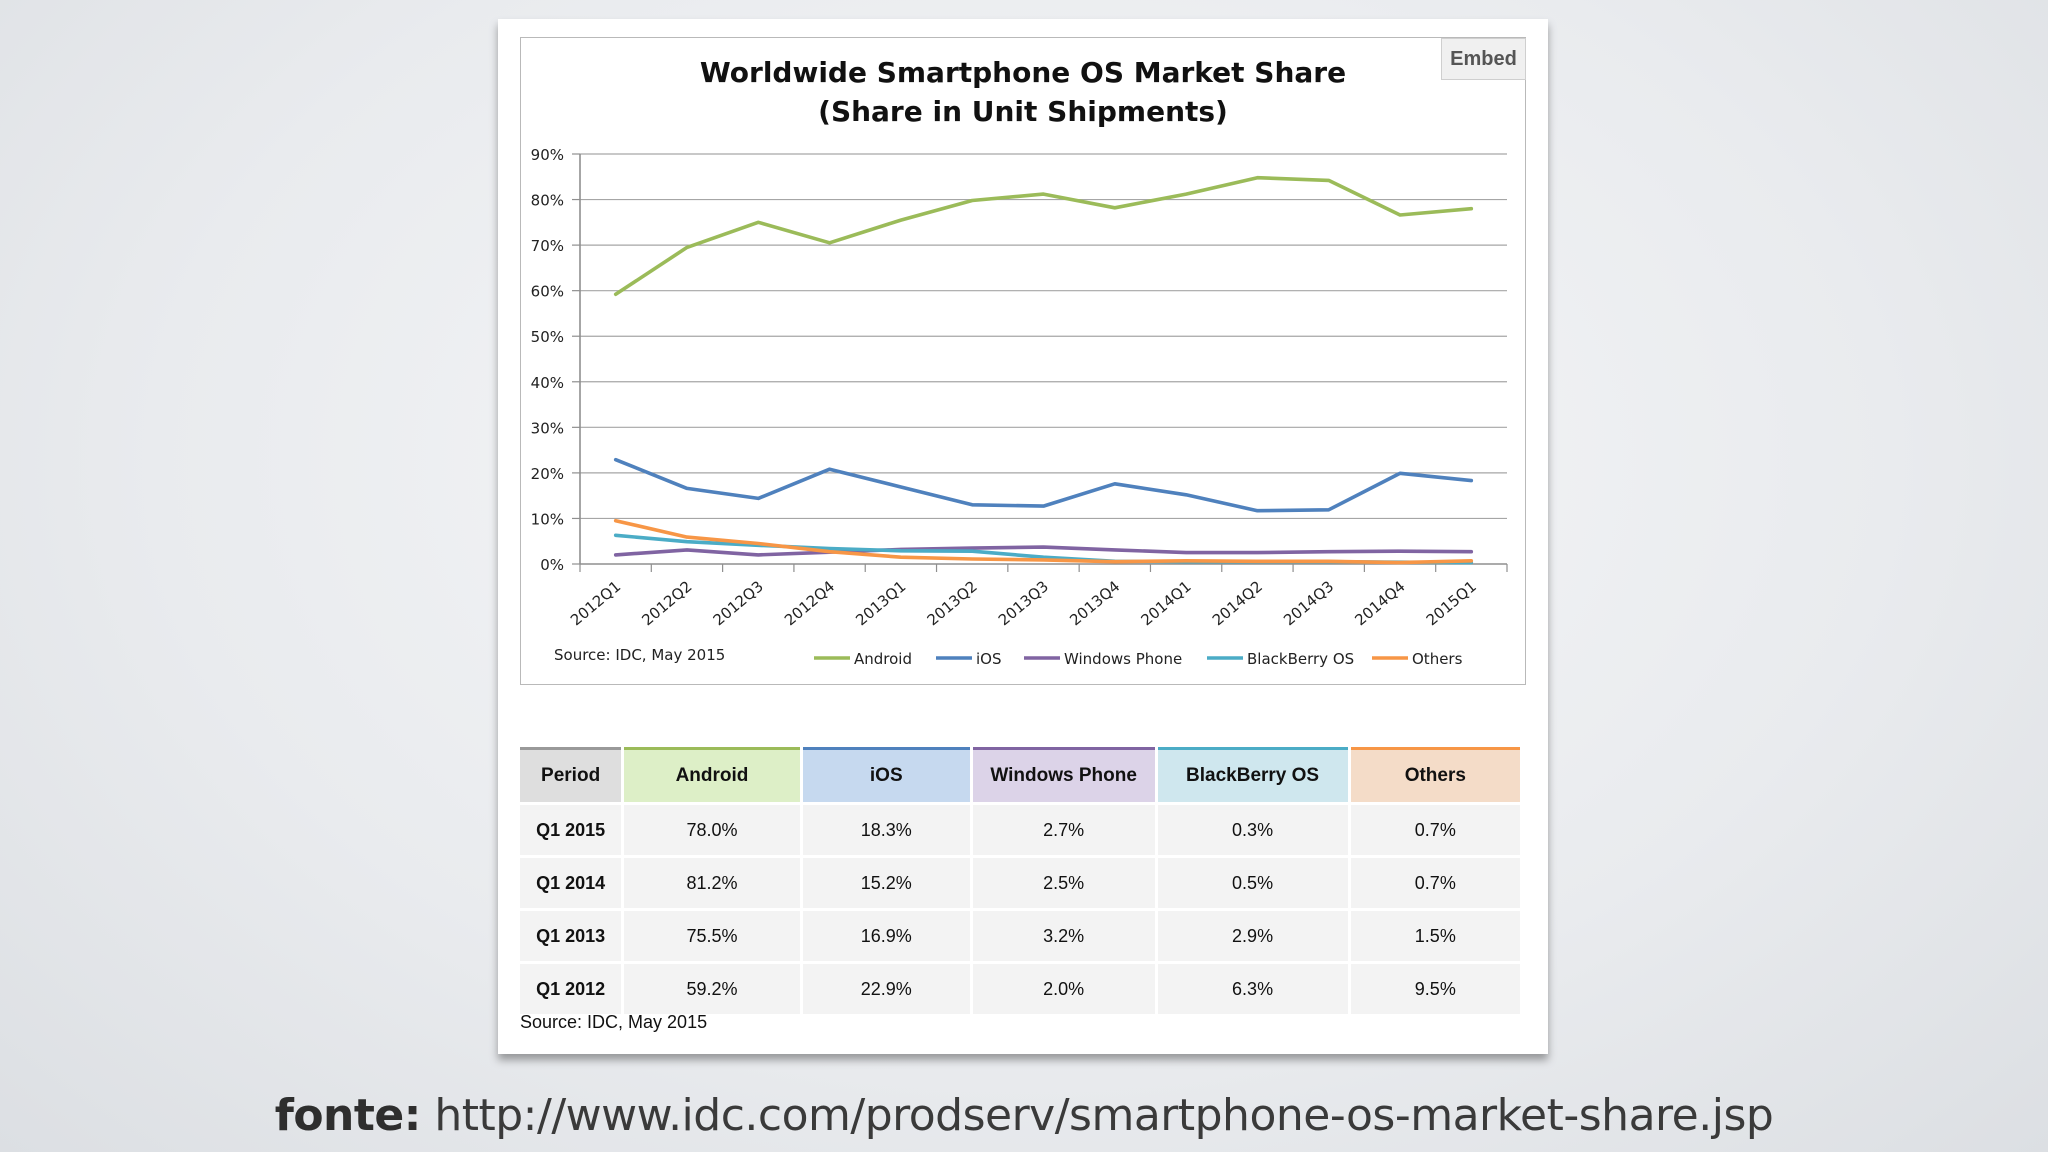 This screenshot has width=2048, height=1152. What do you see at coordinates (952, 603) in the screenshot?
I see `x-tick-label: 2013Q2` at bounding box center [952, 603].